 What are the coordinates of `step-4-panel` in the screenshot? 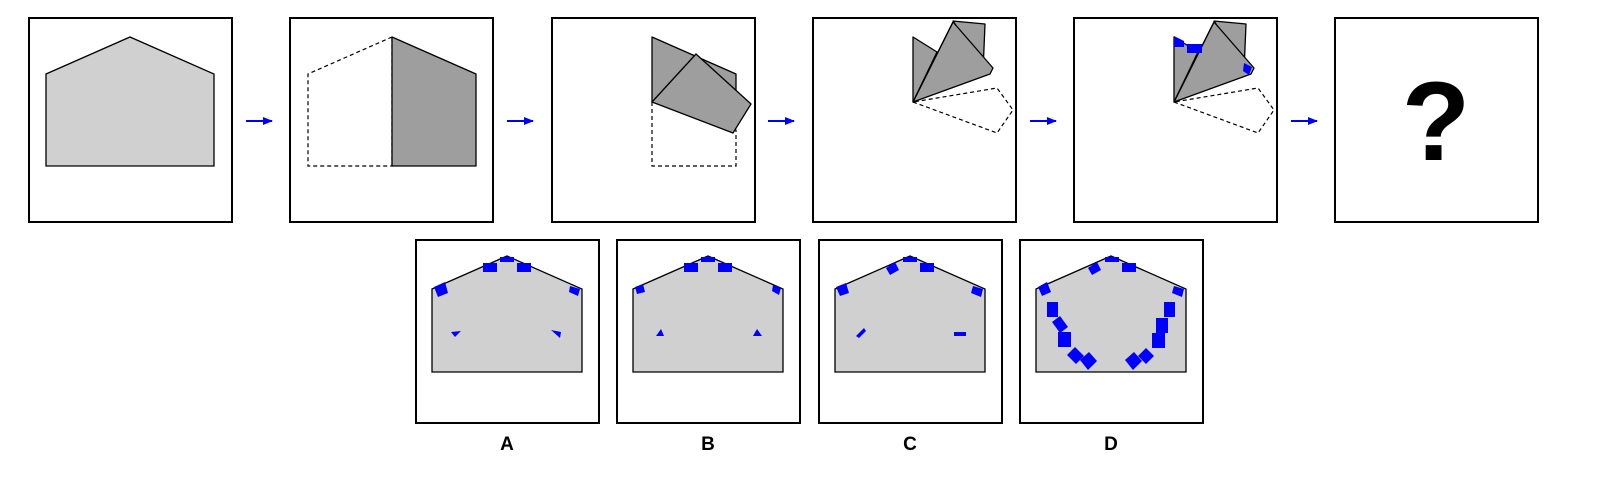 It's located at (914, 120).